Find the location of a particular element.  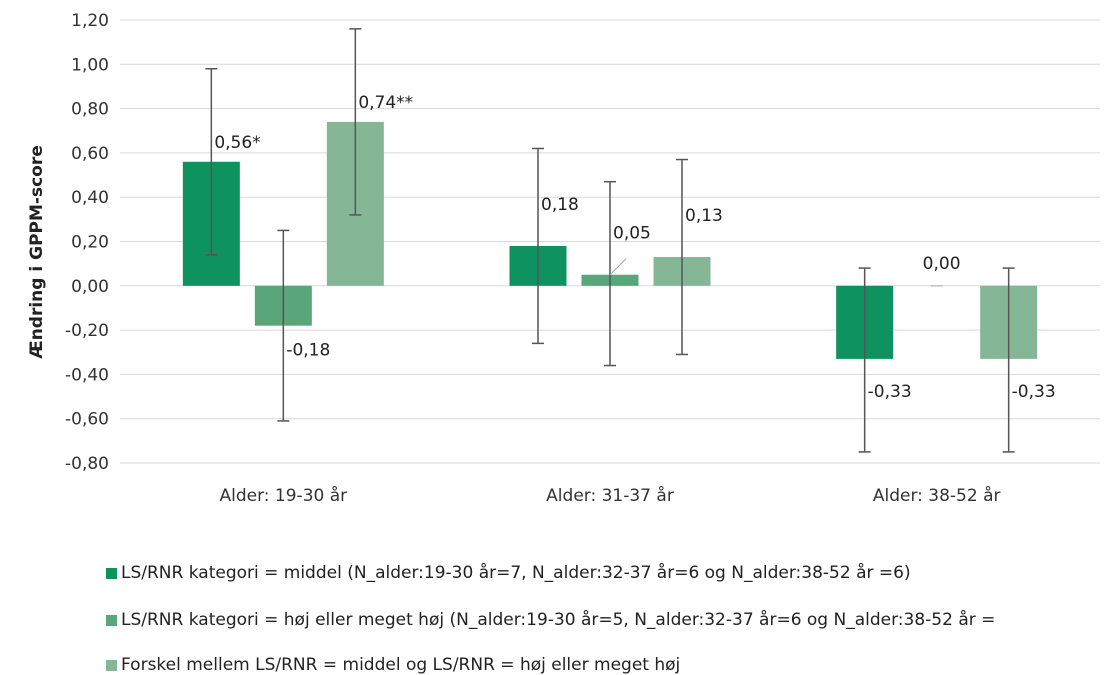

data-label: 0,00 is located at coordinates (942, 264).